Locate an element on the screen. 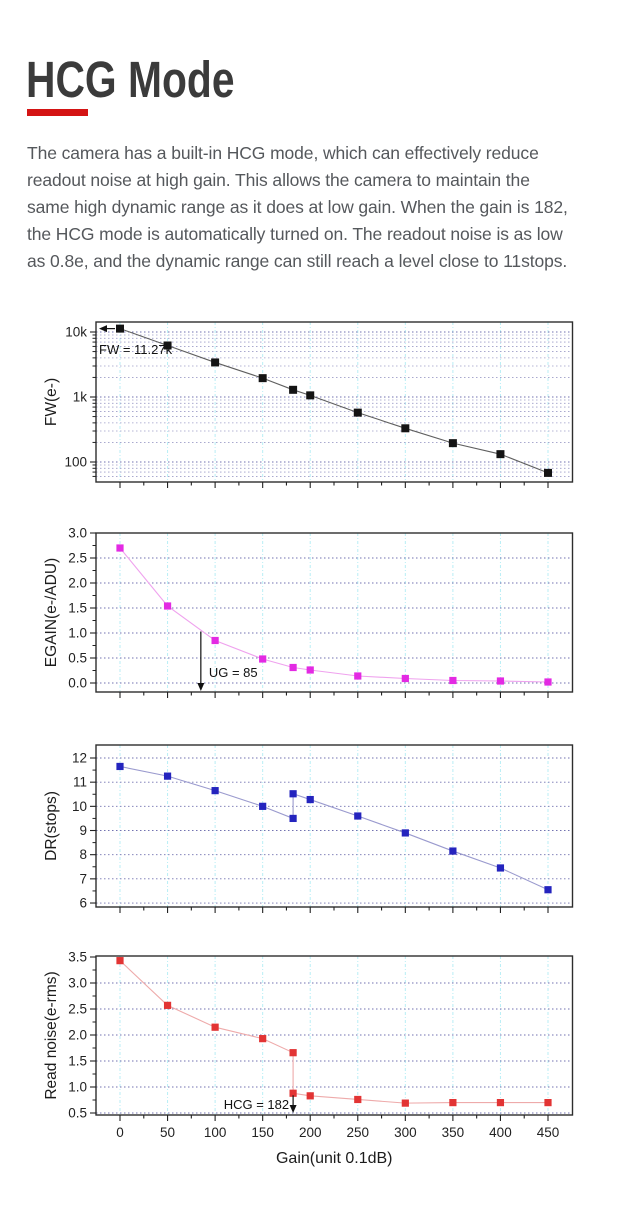 The image size is (640, 1219). annotation-arrow-left is located at coordinates (103, 329).